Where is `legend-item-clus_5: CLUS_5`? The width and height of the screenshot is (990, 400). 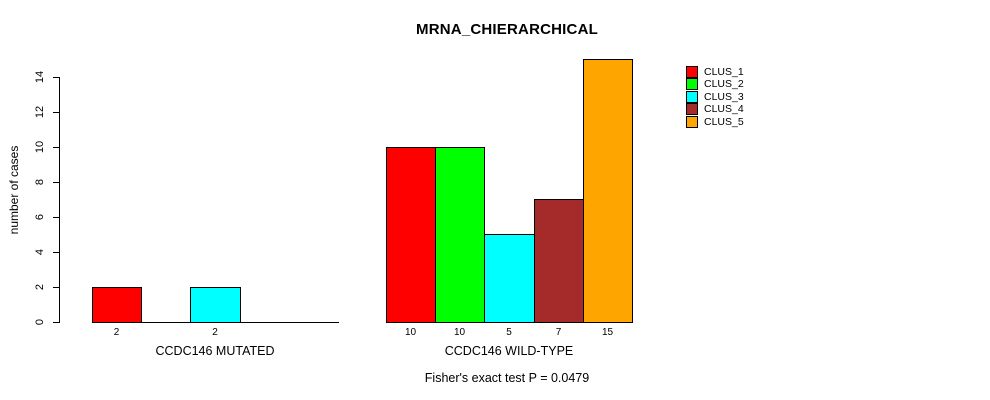 legend-item-clus_5: CLUS_5 is located at coordinates (715, 122).